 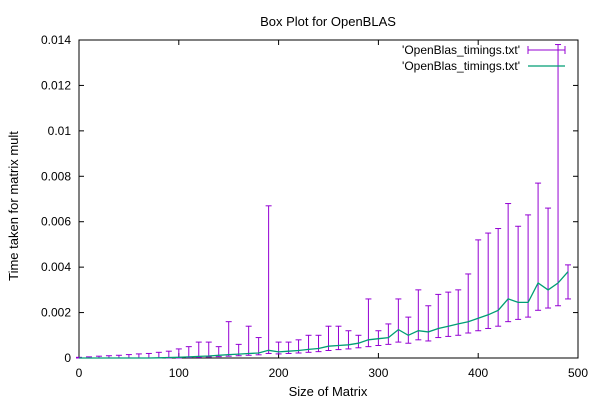 I want to click on x-tick-label: 400, so click(x=478, y=373).